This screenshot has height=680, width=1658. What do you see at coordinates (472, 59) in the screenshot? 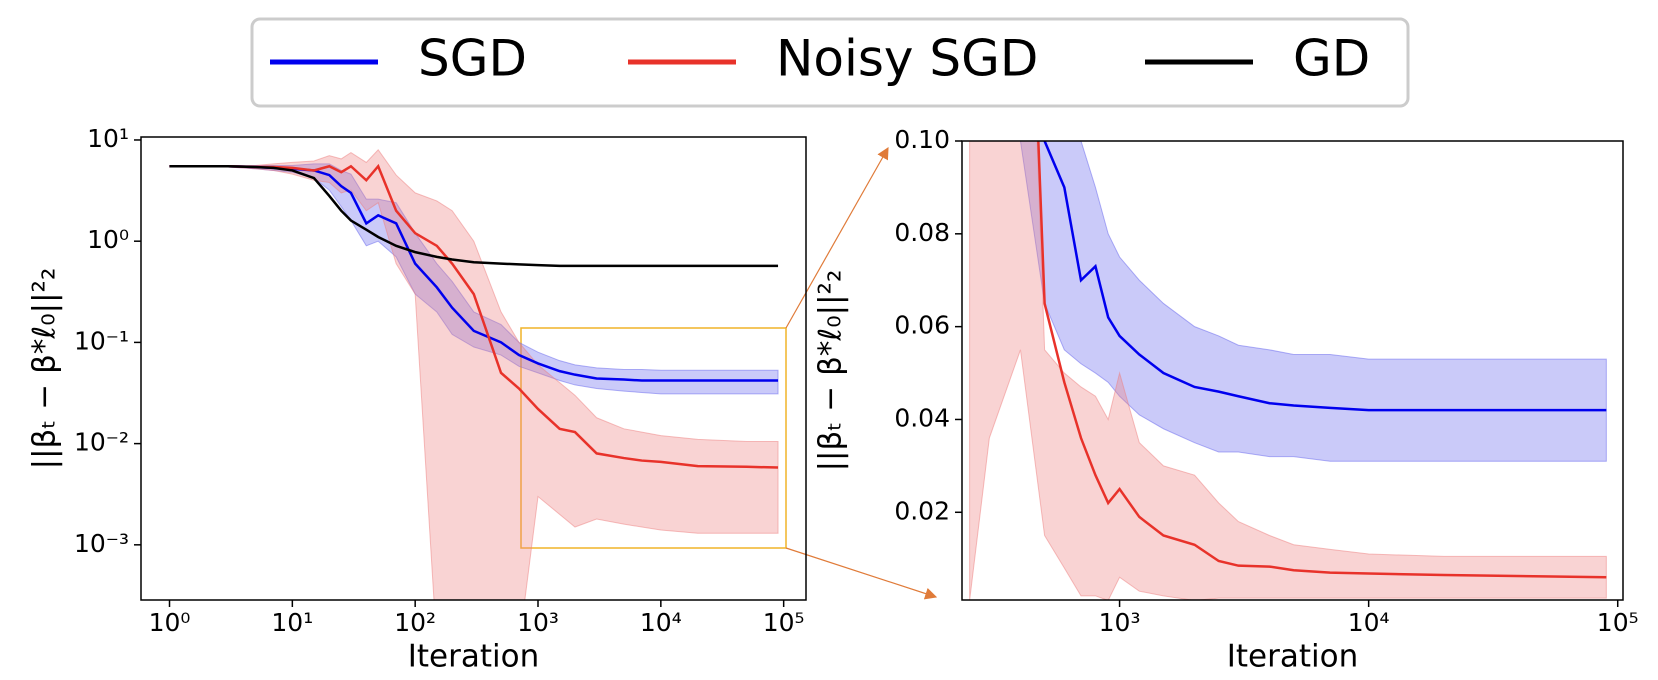
I see `legend-label: SGD` at bounding box center [472, 59].